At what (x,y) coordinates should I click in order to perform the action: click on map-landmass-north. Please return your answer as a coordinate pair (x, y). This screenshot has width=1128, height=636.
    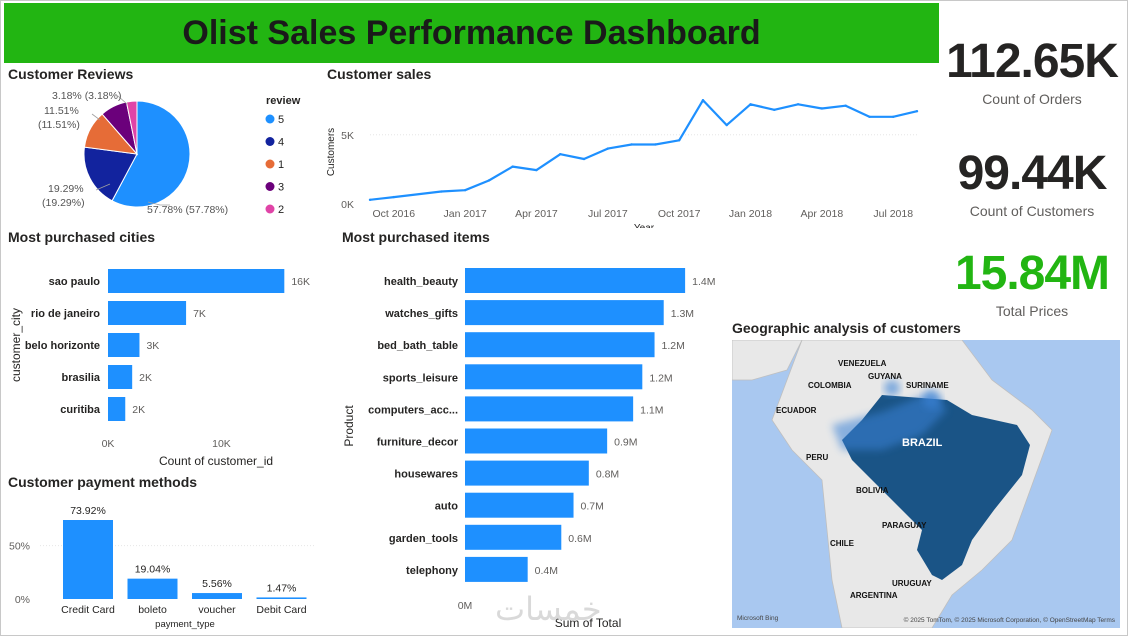
    Looking at the image, I should click on (767, 360).